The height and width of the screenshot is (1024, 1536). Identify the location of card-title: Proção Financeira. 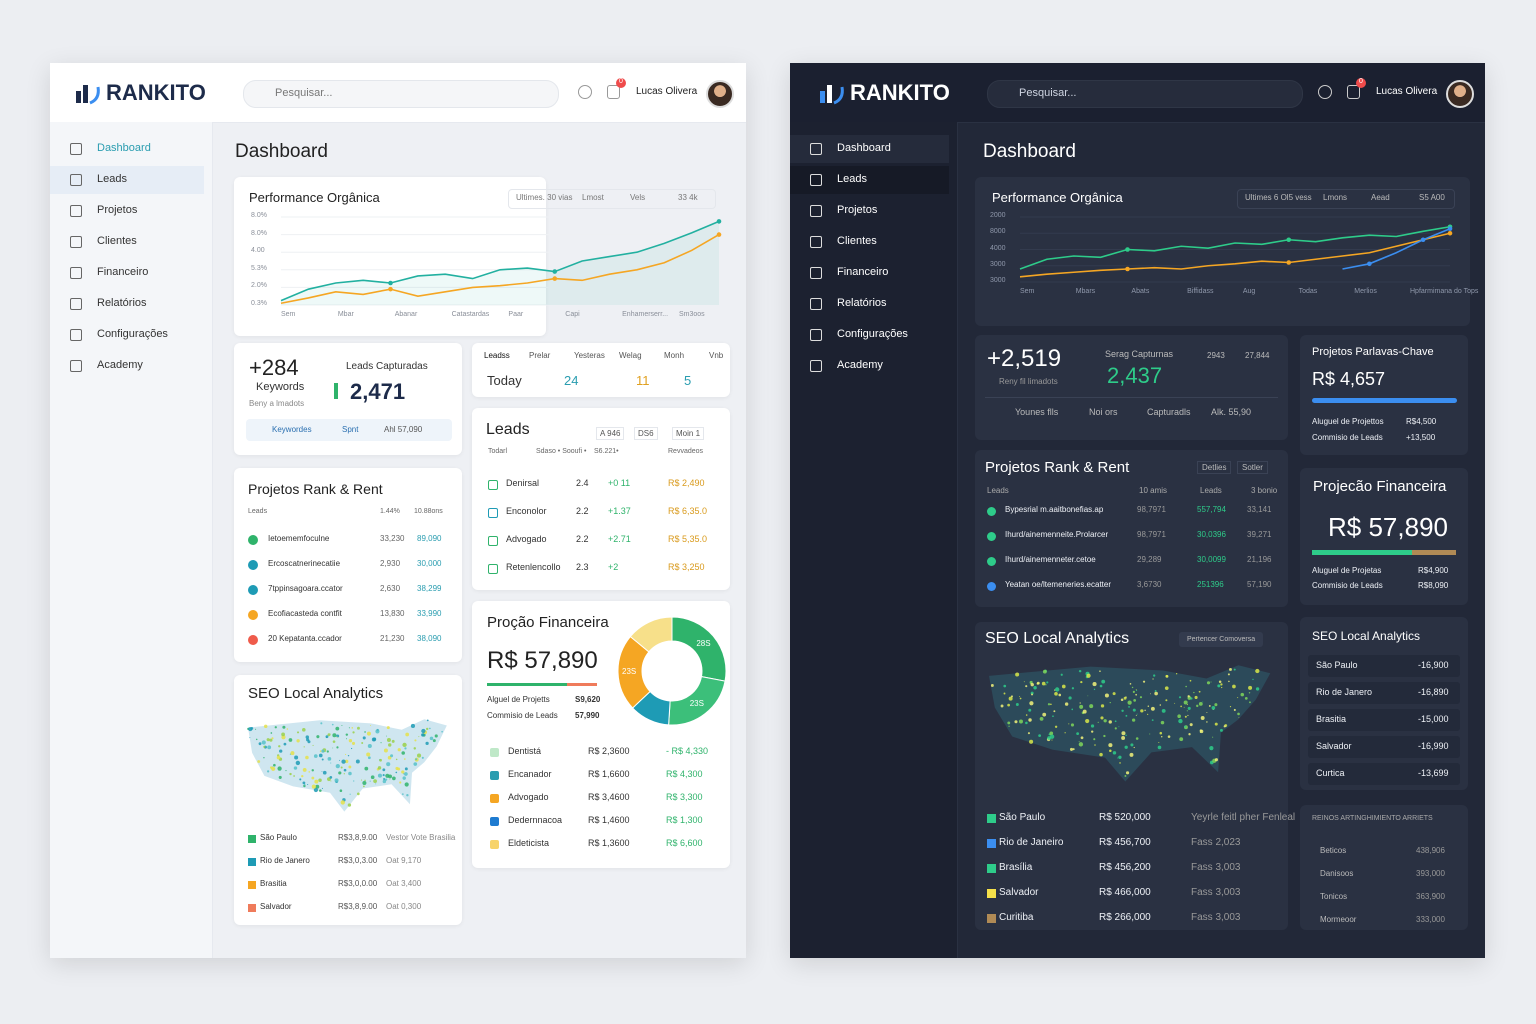
(548, 622).